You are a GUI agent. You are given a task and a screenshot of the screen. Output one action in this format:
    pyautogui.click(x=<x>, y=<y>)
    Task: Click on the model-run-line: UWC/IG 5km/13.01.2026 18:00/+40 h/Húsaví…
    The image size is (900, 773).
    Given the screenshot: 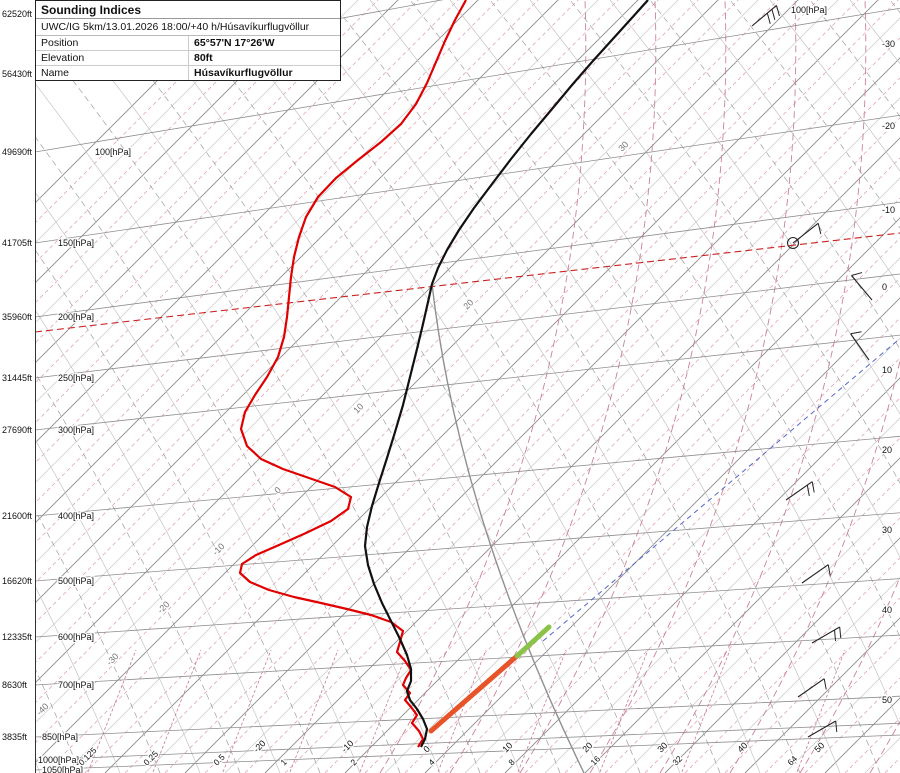 What is the action you would take?
    pyautogui.click(x=188, y=27)
    